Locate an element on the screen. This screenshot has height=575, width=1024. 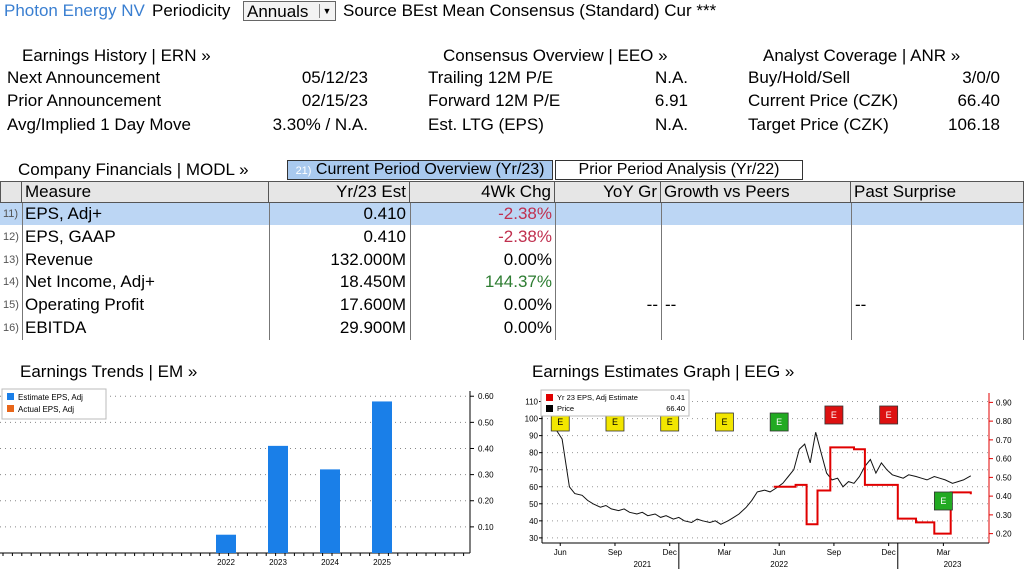
table-row: 12) EPS, GAAP 0.410 -2.38% is located at coordinates (512, 237).